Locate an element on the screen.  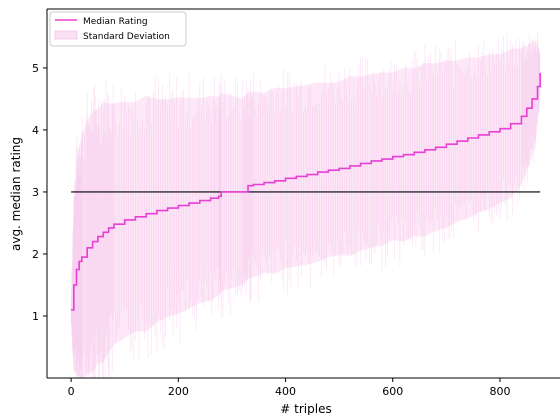
y-tick-label: 3 is located at coordinates (35, 192).